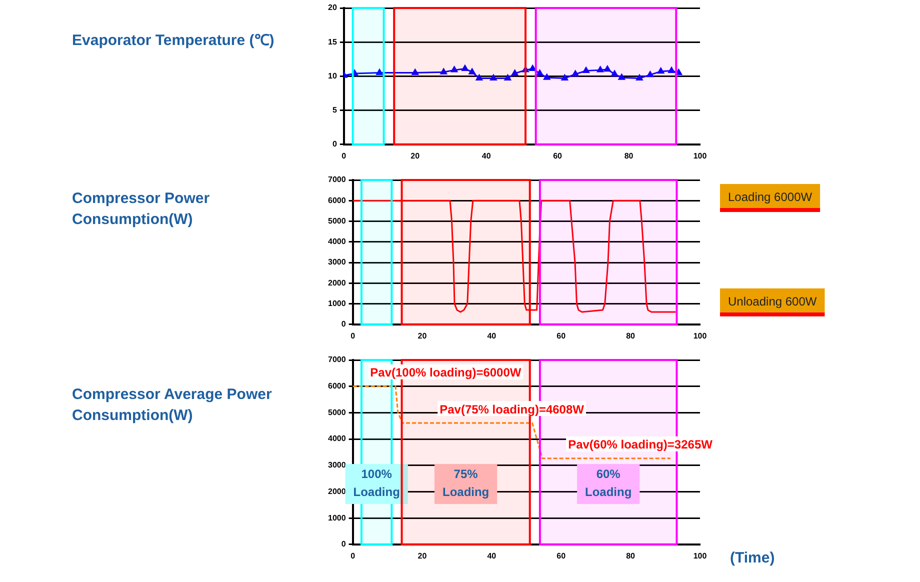 This screenshot has height=582, width=920. What do you see at coordinates (641, 445) in the screenshot?
I see `annotation: Pav(60% loading)=3265W` at bounding box center [641, 445].